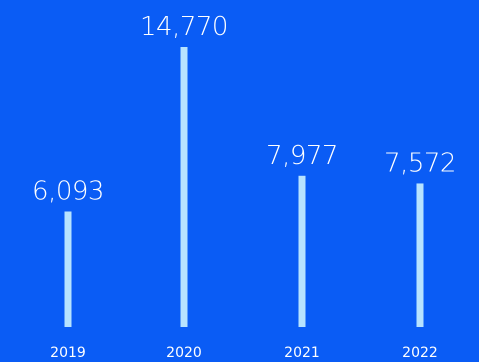  Describe the element at coordinates (244, 353) in the screenshot. I see `category-labels-layer: 2019 2020 2021 2022` at that location.